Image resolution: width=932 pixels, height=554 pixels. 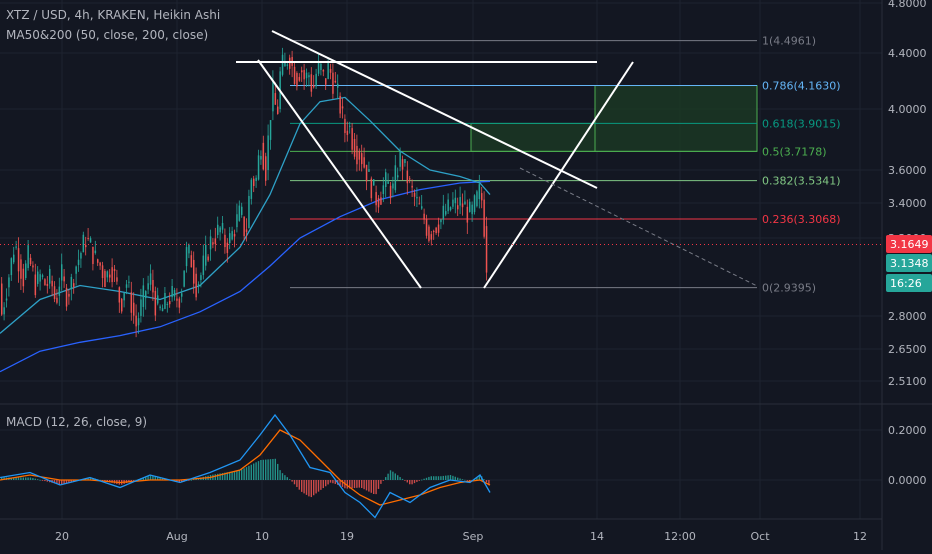 What do you see at coordinates (76, 422) in the screenshot?
I see `macd-legend: MACD (12, 26, close, 9)` at bounding box center [76, 422].